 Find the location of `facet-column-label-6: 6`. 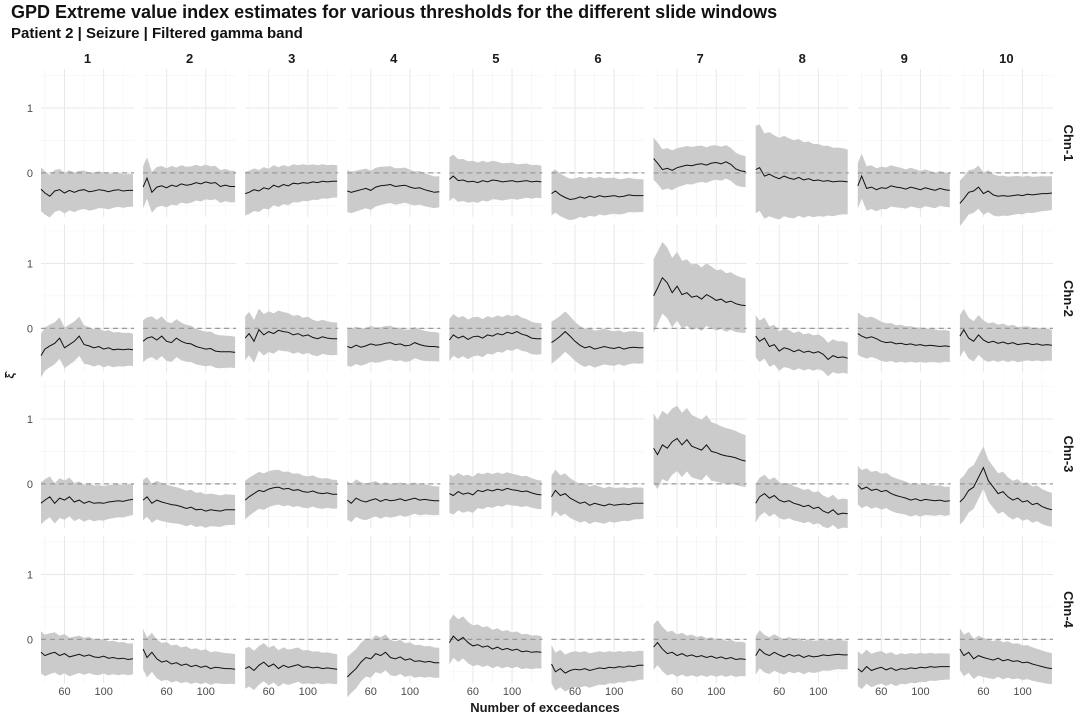

facet-column-label-6: 6 is located at coordinates (597, 58).